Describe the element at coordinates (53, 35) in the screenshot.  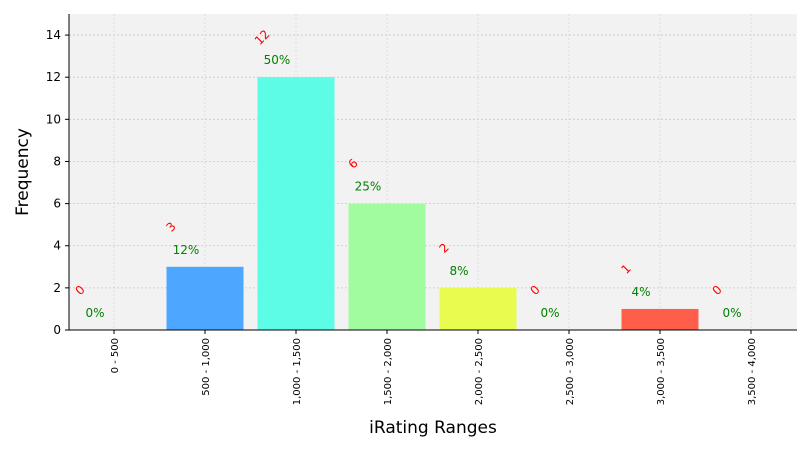
I see `y-tick-label: 14` at that location.